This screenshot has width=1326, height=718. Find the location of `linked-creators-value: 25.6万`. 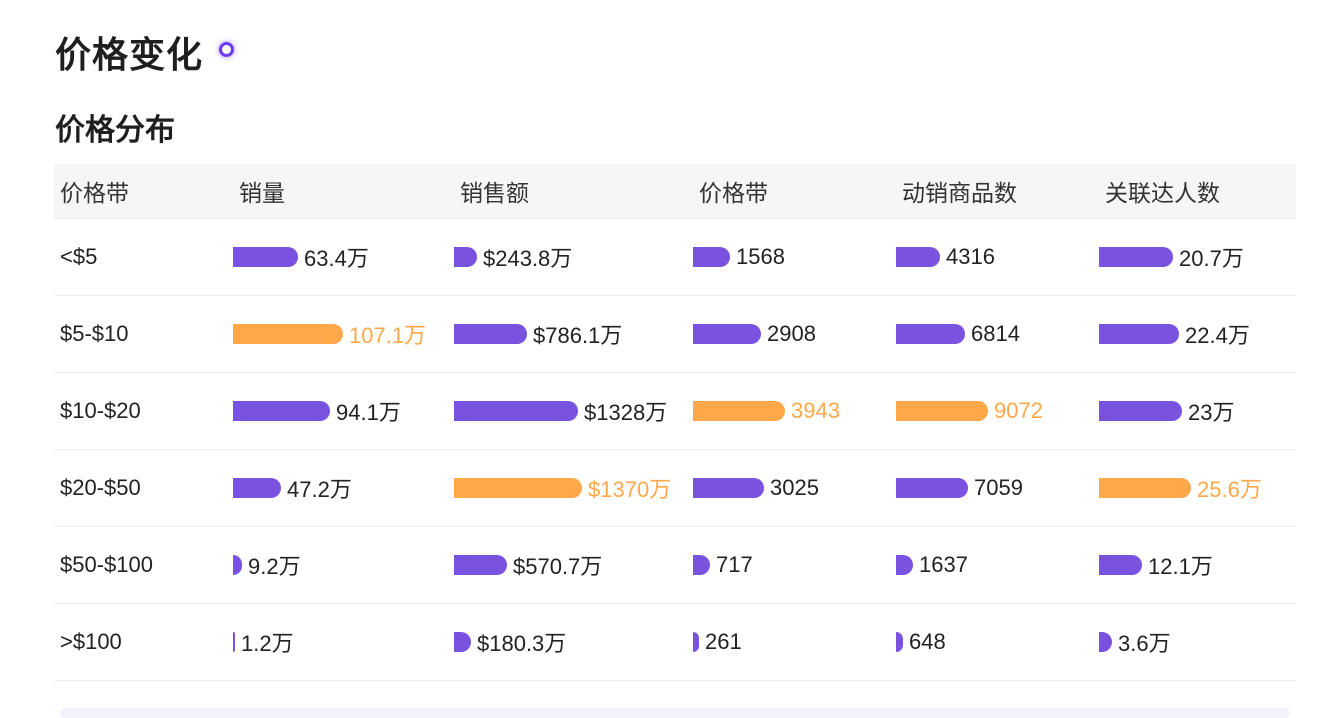

linked-creators-value: 25.6万 is located at coordinates (1229, 489).